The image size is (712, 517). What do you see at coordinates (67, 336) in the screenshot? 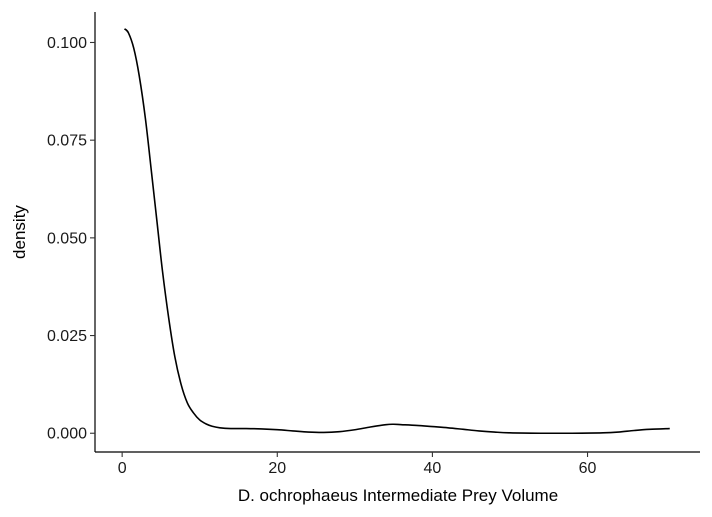
I see `y-tick-label: 0.025` at bounding box center [67, 336].